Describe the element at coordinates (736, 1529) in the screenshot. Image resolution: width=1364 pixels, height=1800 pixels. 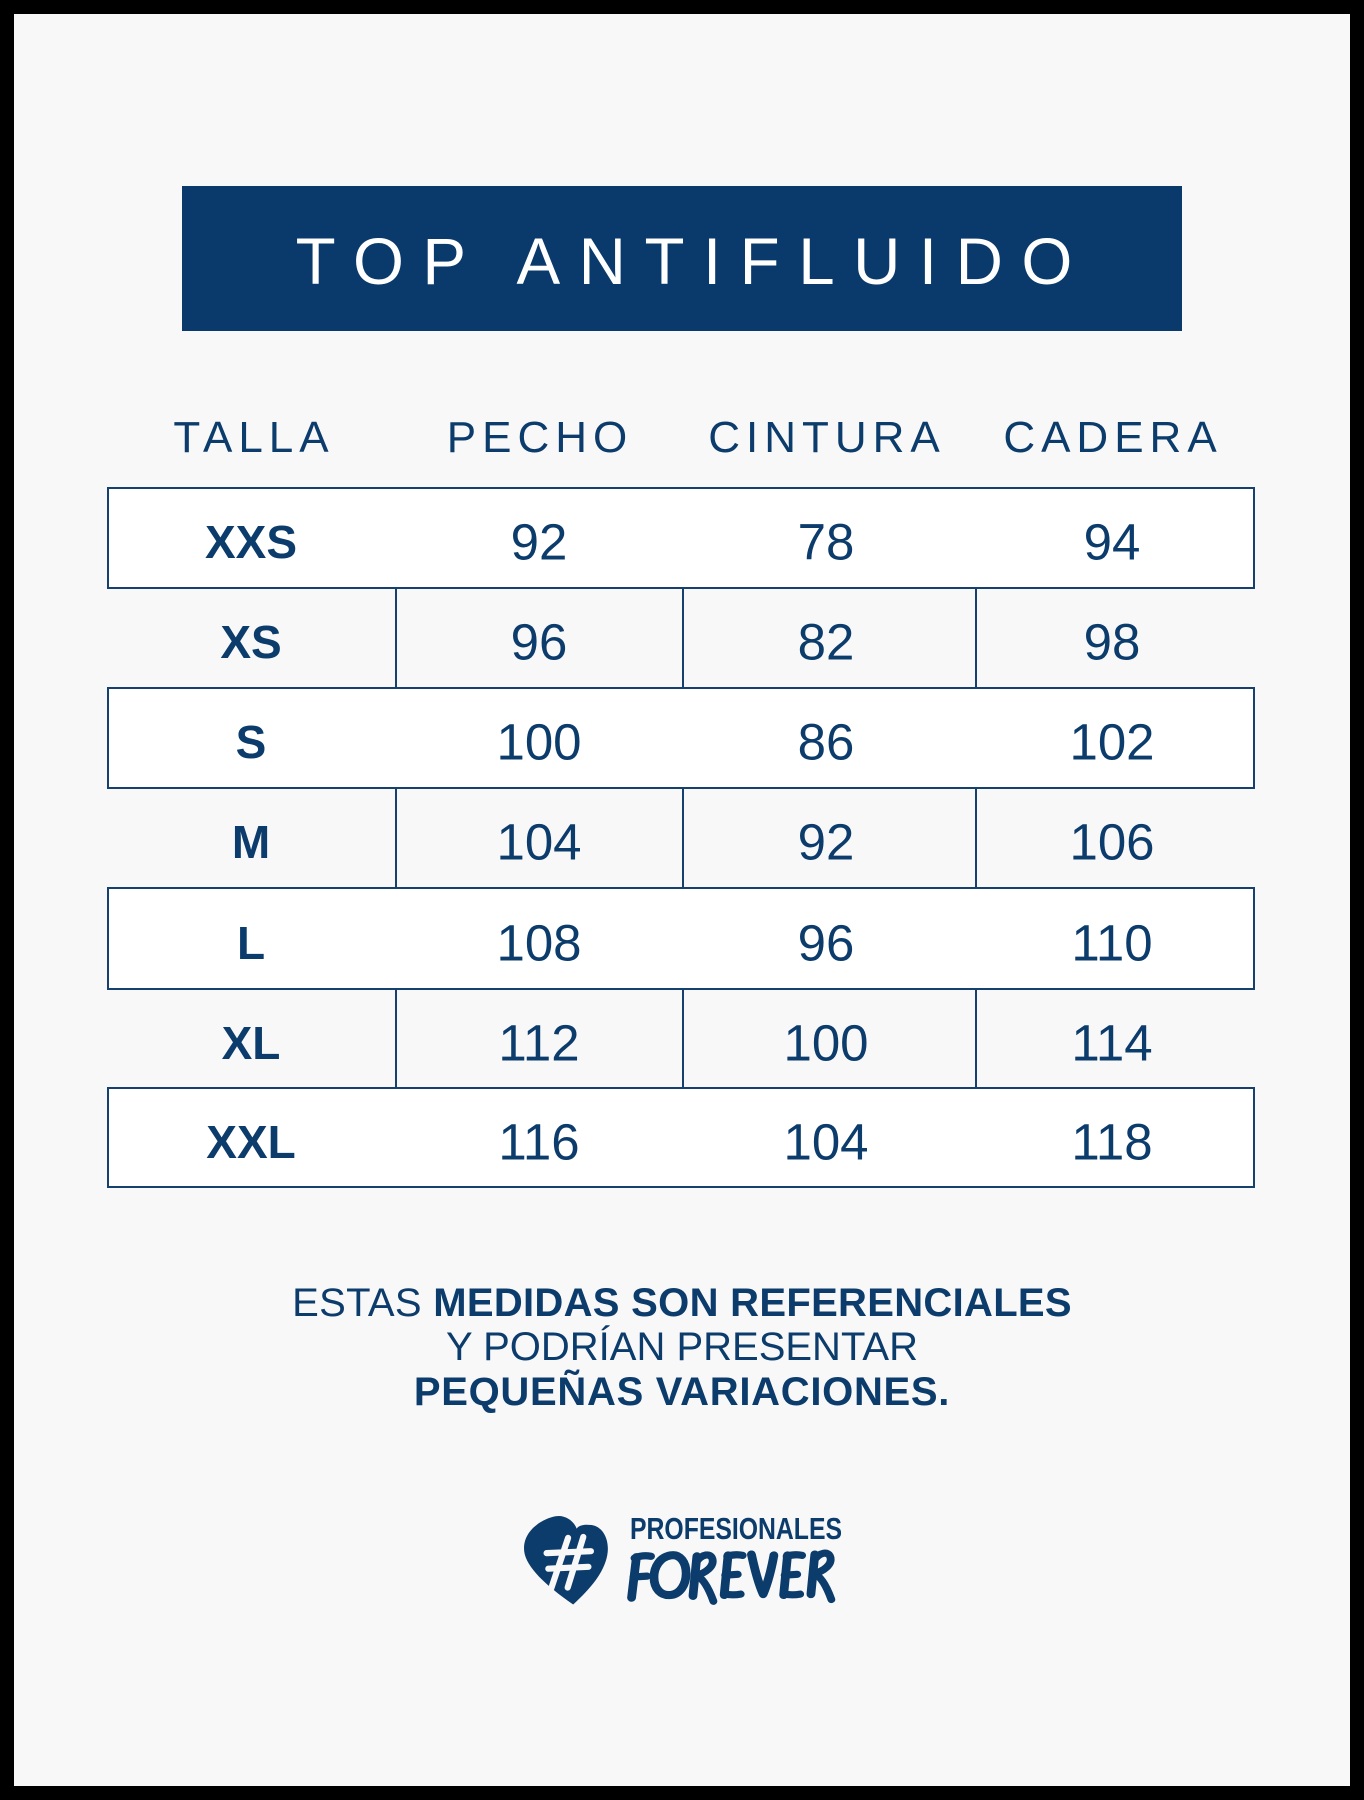
I see `svg-text: PROFESIONALES` at that location.